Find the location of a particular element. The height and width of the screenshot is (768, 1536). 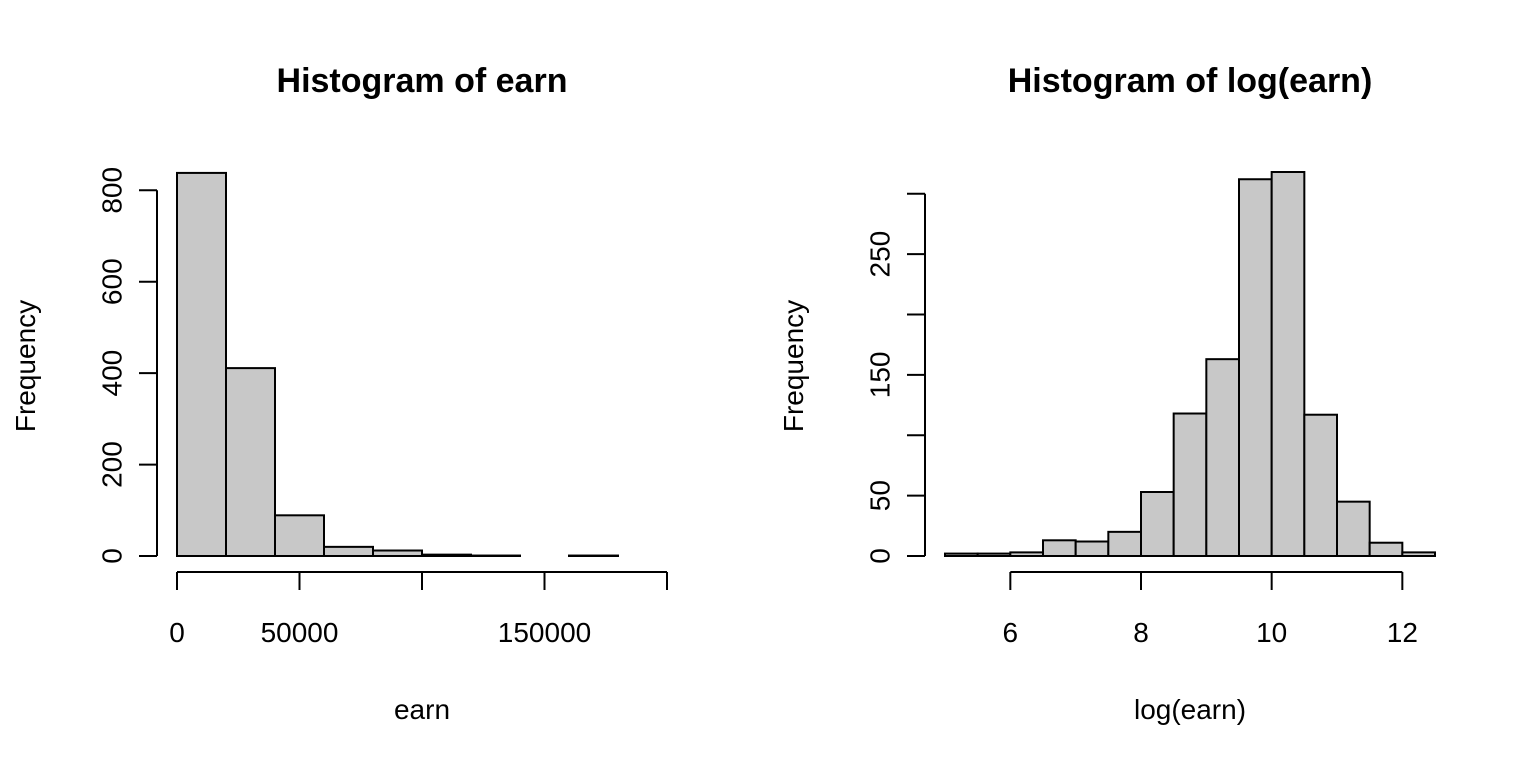

y-tick-label: 800 is located at coordinates (112, 190).